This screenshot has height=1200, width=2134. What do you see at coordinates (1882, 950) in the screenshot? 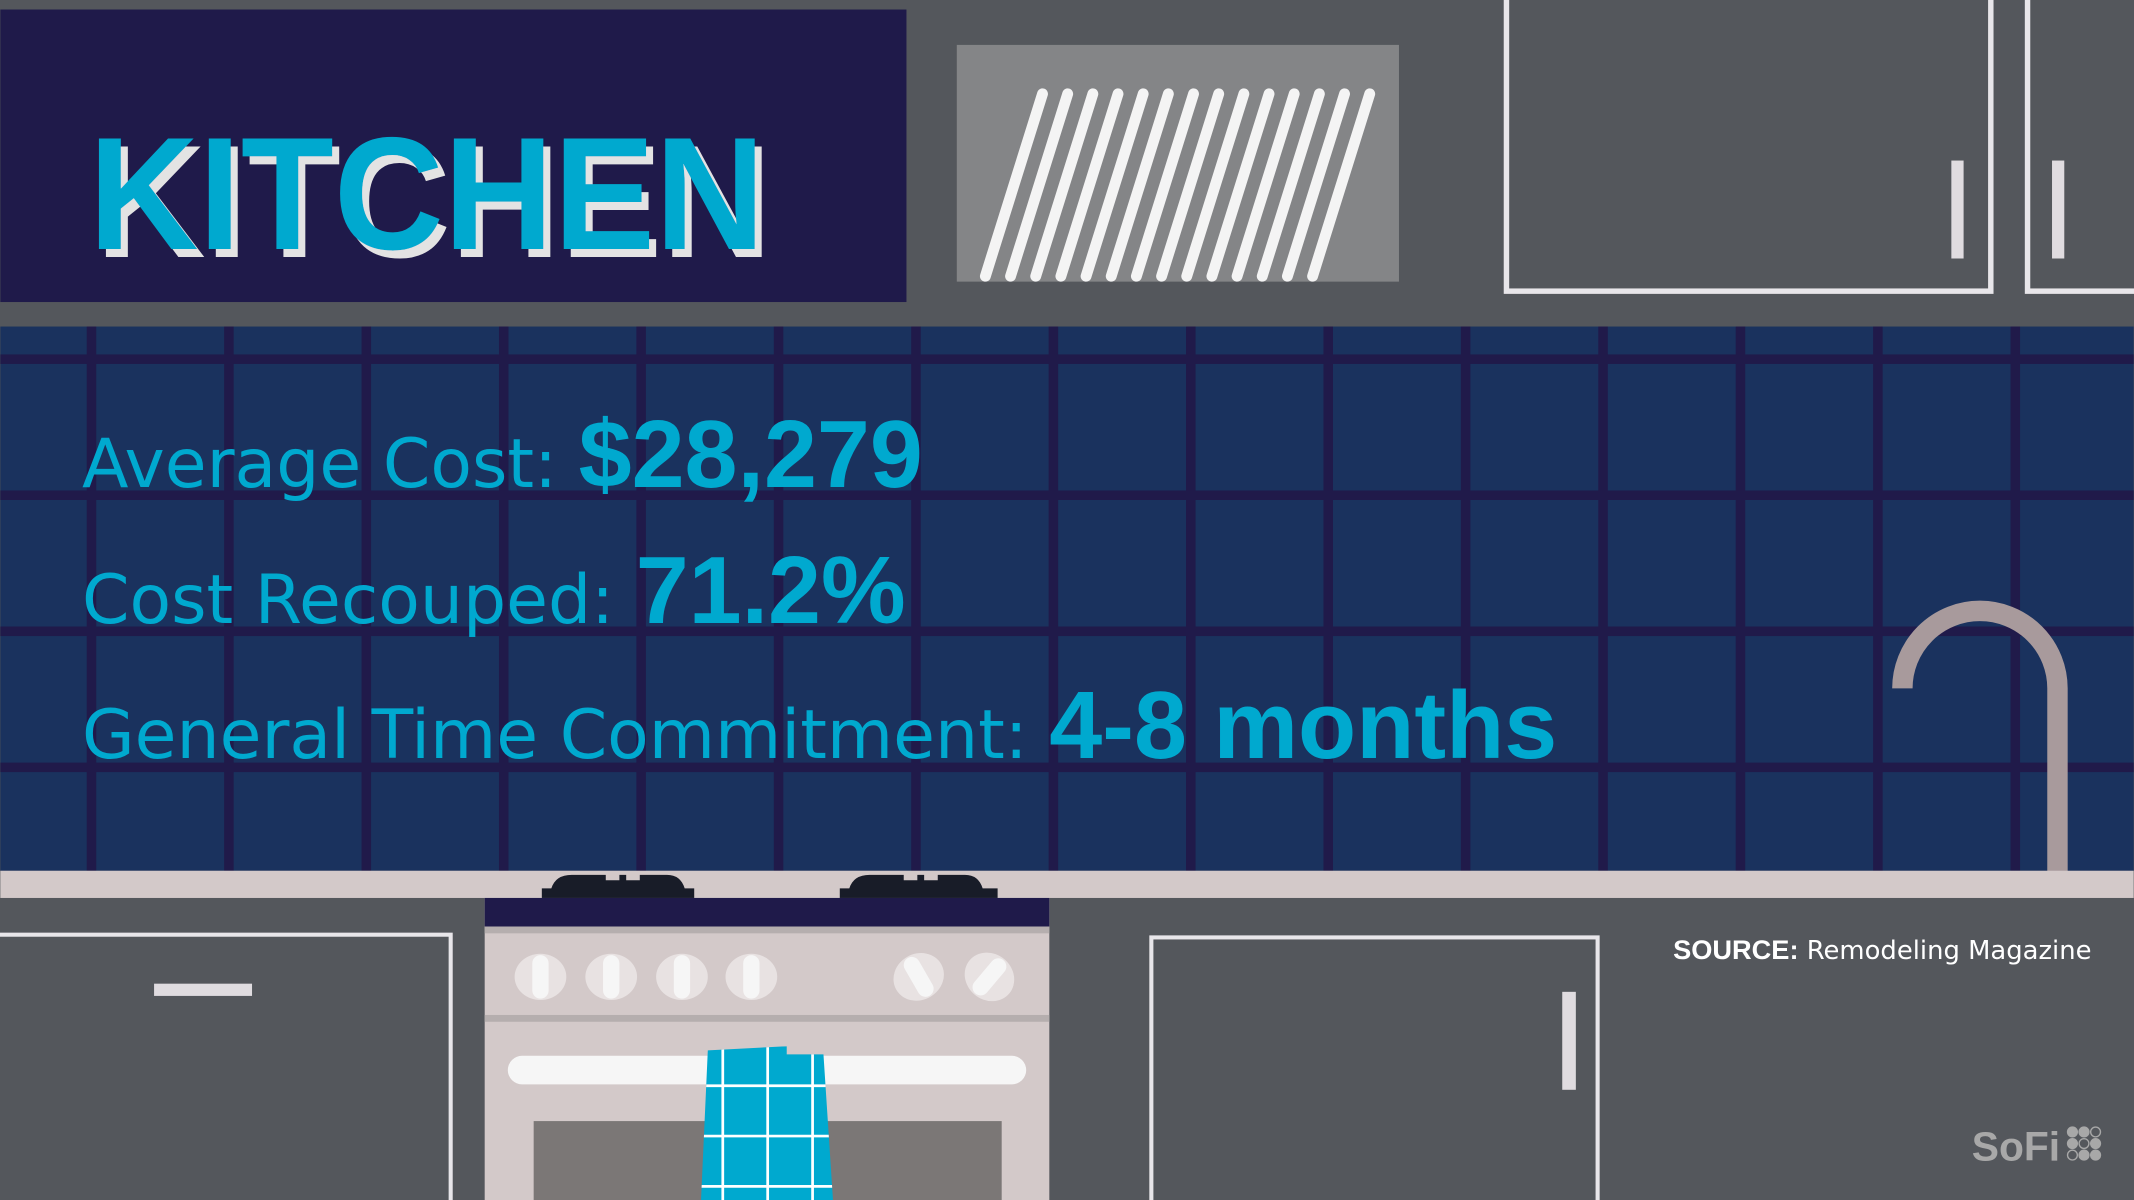
I see `source-credit: SOURCE: Remodeling Magazine` at bounding box center [1882, 950].